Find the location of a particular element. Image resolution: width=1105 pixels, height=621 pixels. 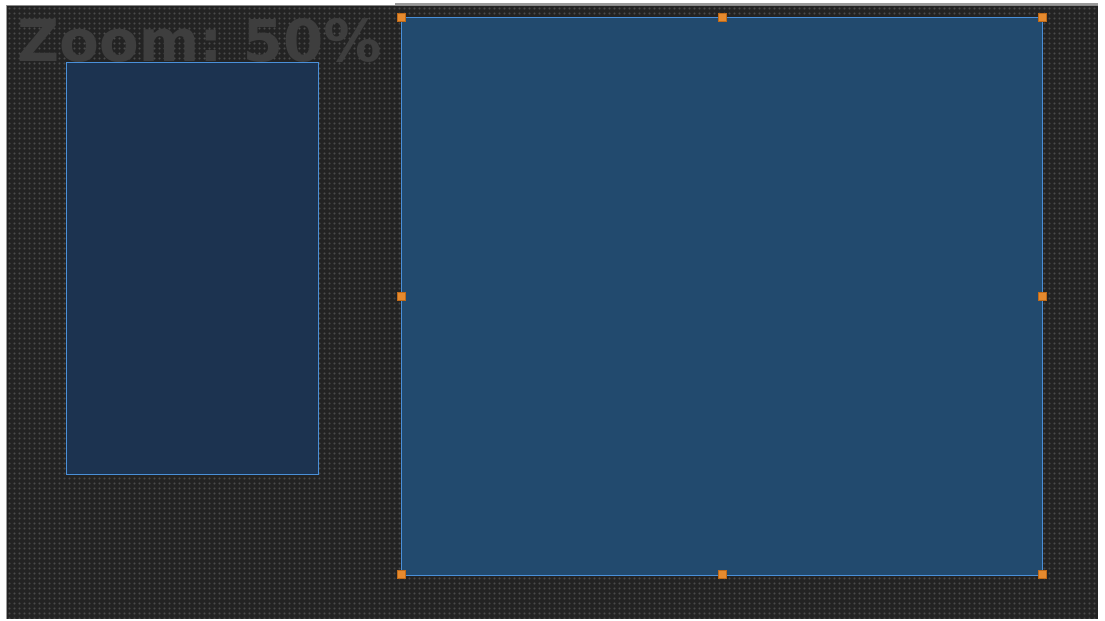

window-top-edge is located at coordinates (552, 2).